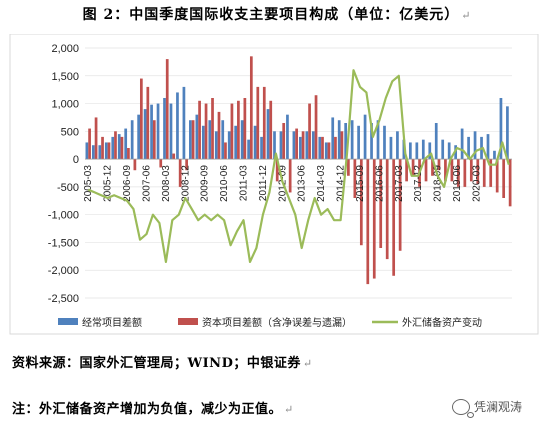 The image size is (554, 432). What do you see at coordinates (438, 183) in the screenshot?
I see `x-tick-label: 2018-09` at bounding box center [438, 183].